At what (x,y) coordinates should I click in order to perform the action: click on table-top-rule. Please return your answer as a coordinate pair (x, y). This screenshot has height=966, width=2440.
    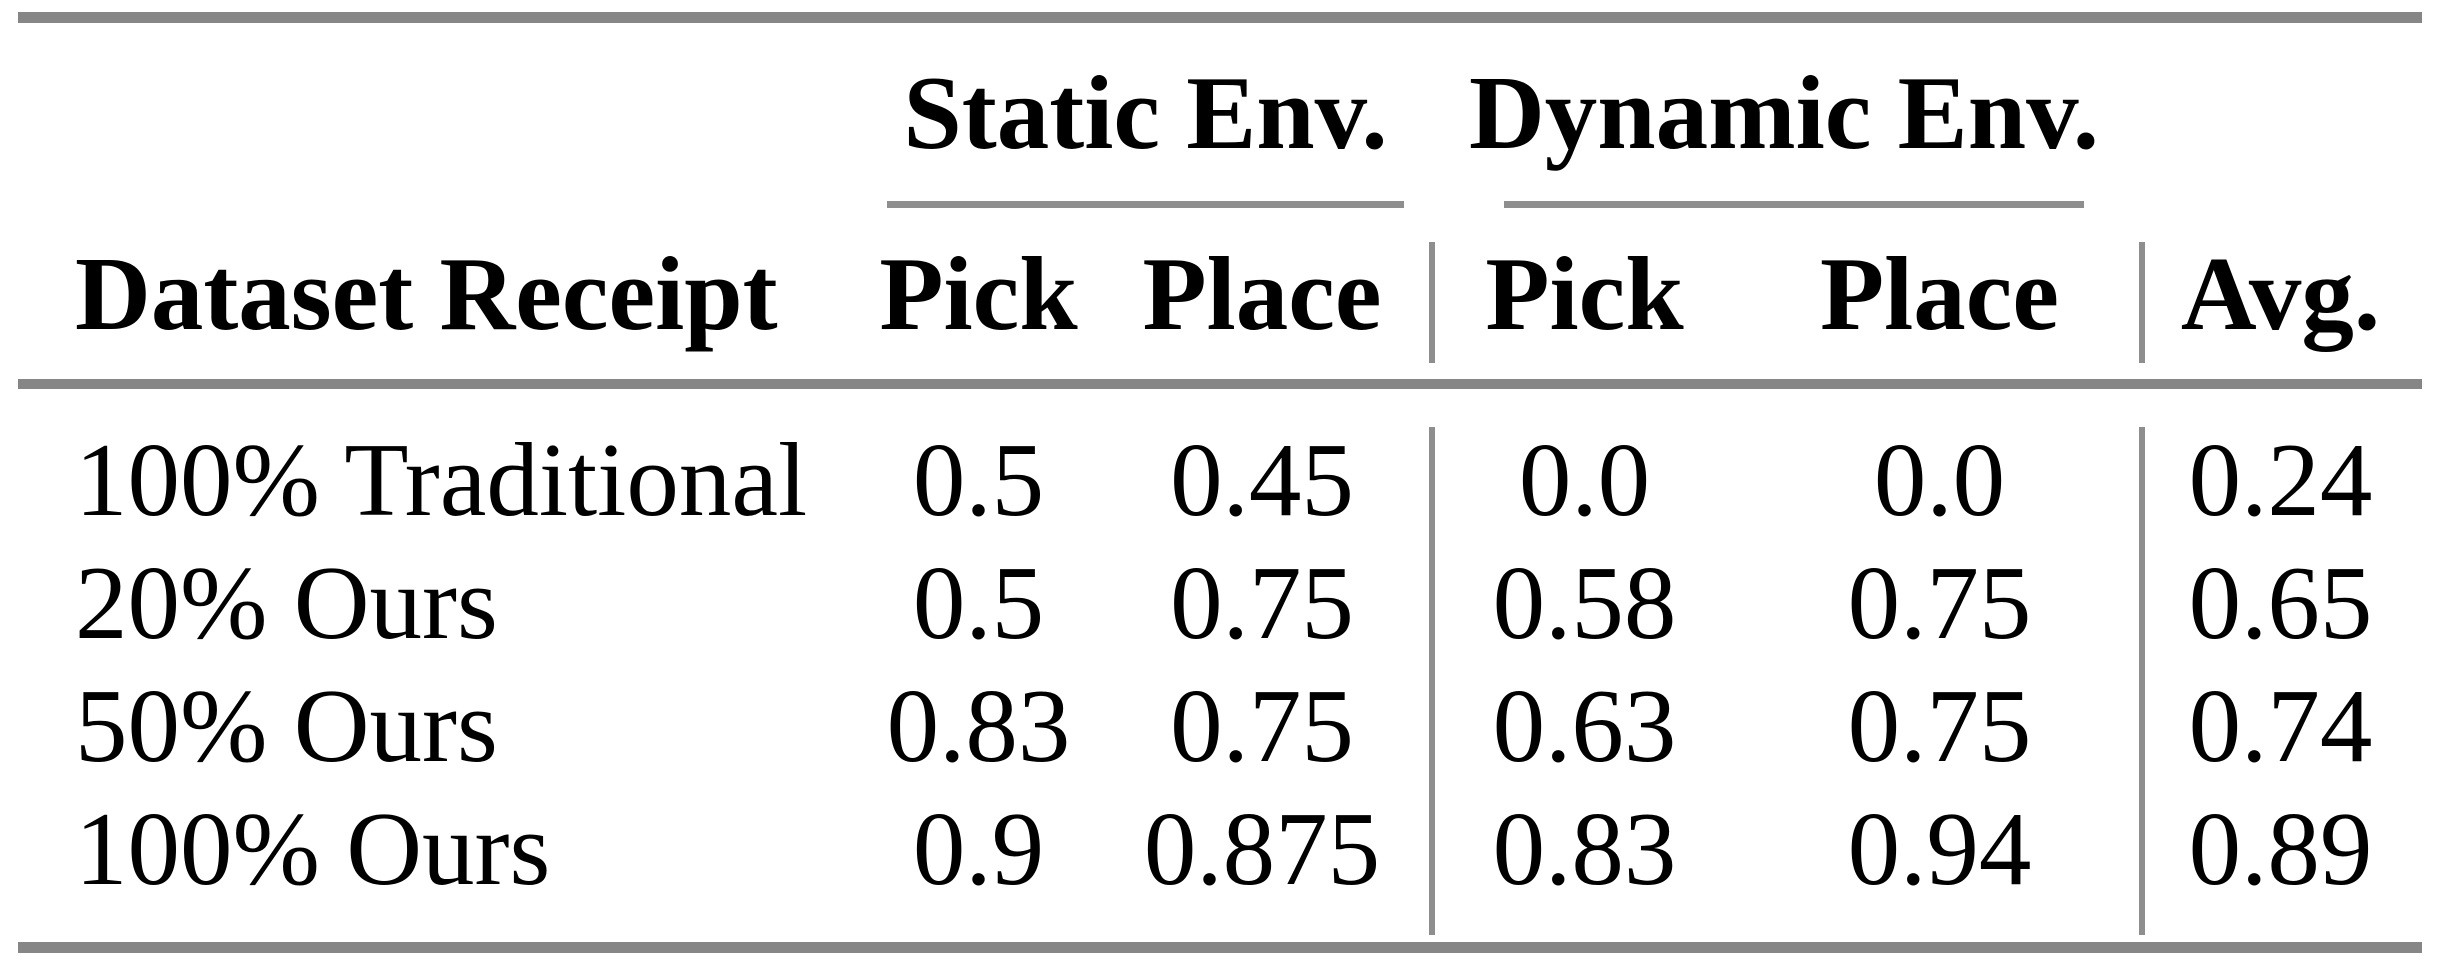
    Looking at the image, I should click on (1220, 17).